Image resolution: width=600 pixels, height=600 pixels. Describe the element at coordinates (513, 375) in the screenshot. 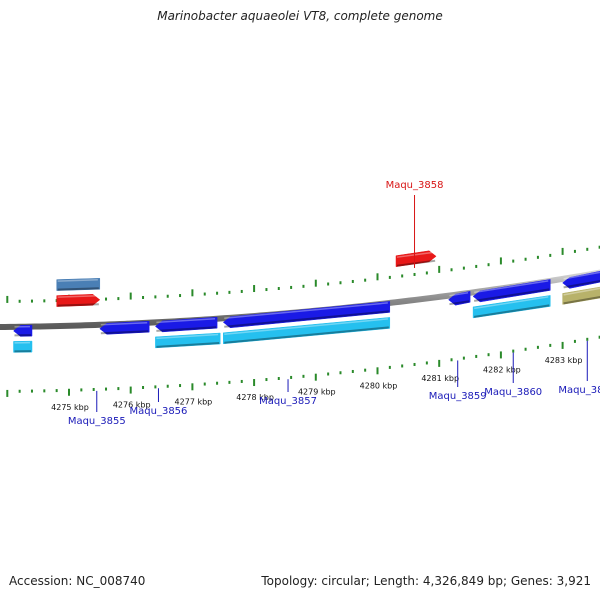

I see `gene-label: Maqu_3860` at that location.